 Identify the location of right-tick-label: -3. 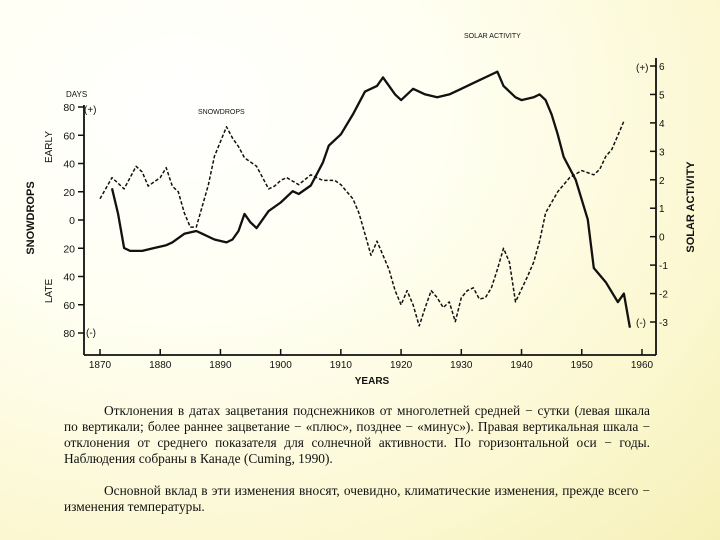
(663, 323).